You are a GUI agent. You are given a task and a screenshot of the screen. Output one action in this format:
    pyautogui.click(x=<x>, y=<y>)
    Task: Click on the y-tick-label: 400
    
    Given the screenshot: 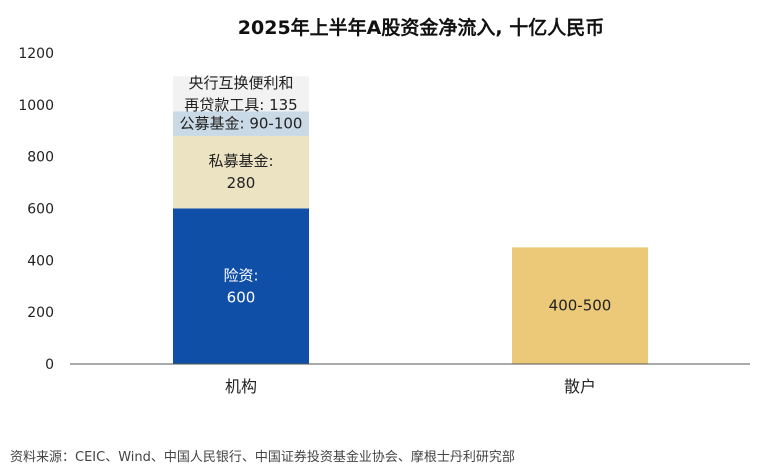 What is the action you would take?
    pyautogui.click(x=40, y=261)
    